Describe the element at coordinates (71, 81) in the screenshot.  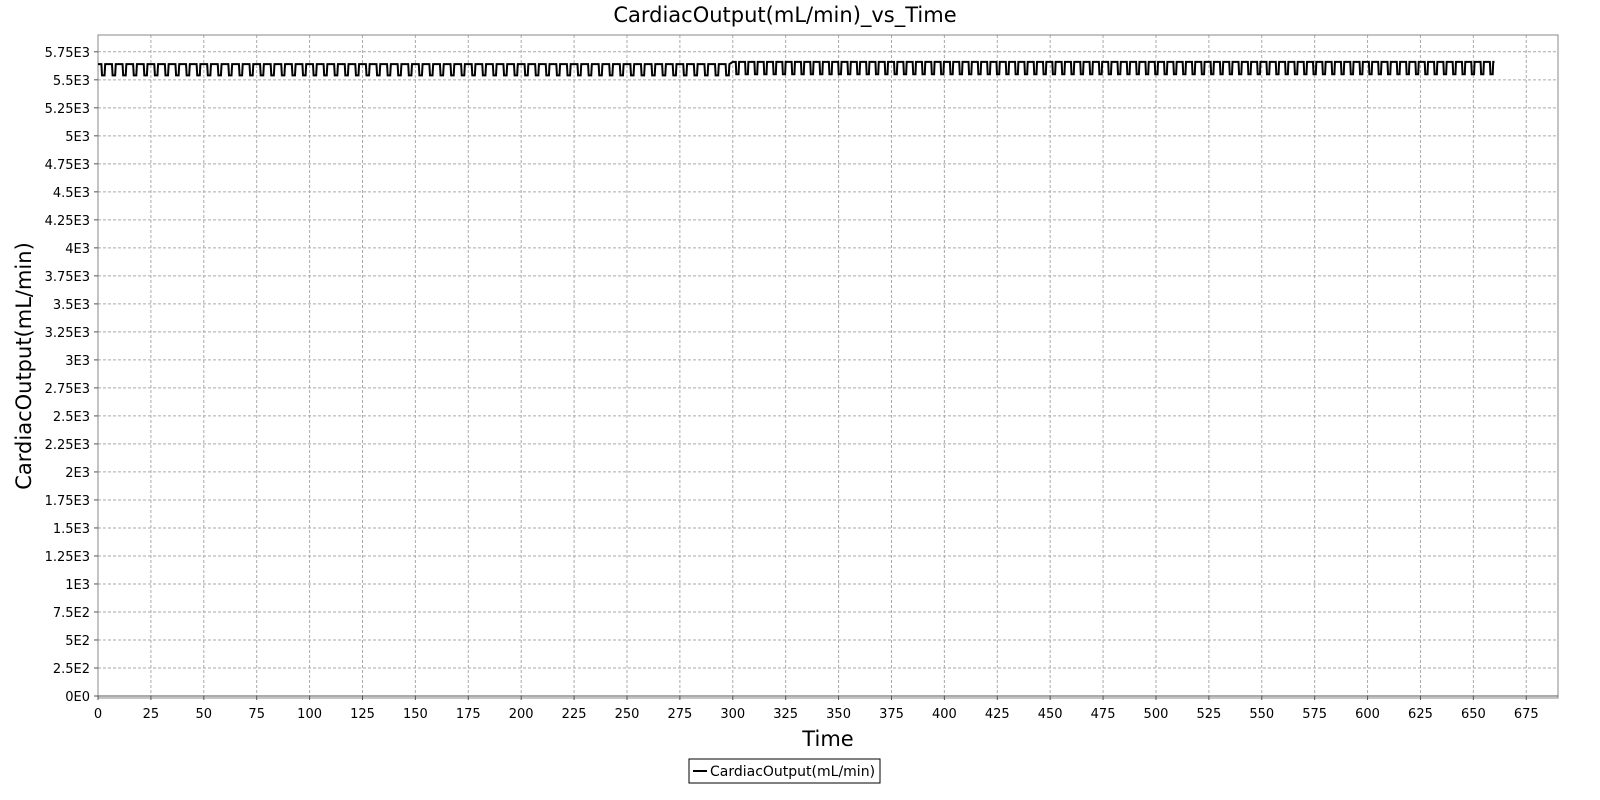
I see `y-tick-label: 5.5E3` at that location.